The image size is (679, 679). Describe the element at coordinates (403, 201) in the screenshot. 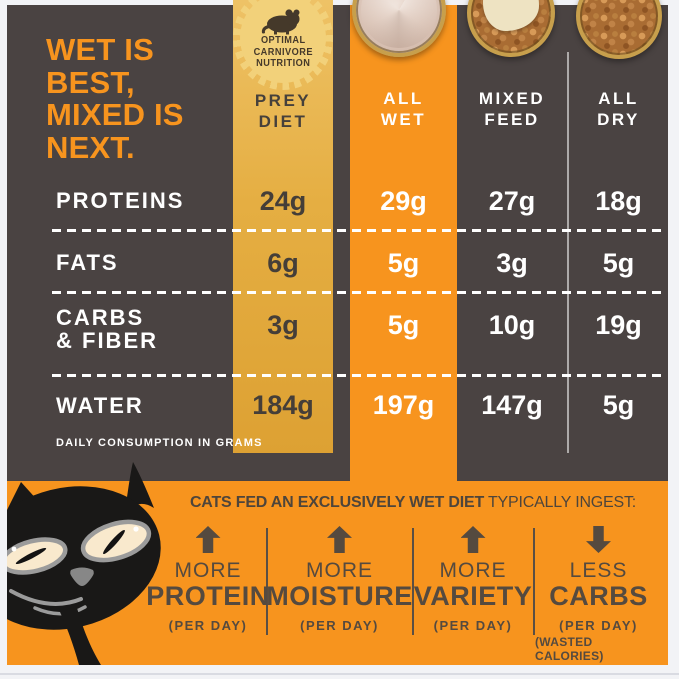

I see `value-proteins-wet: 29g` at that location.